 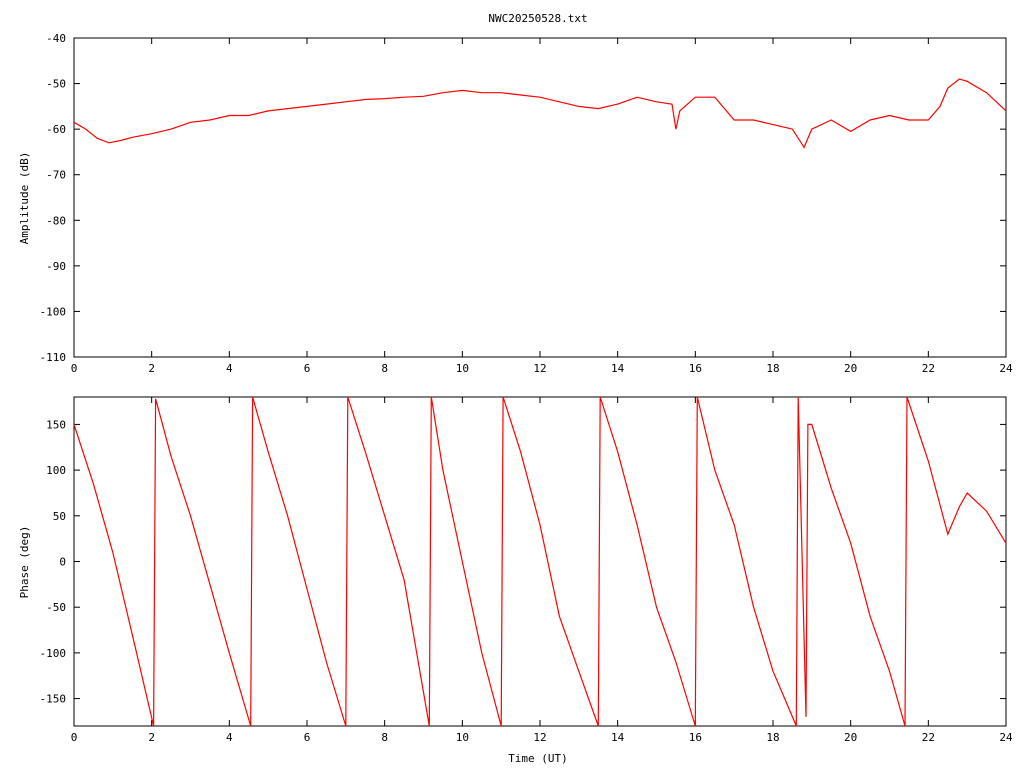 What do you see at coordinates (56, 220) in the screenshot?
I see `amplitude-y-tick-label: -80` at bounding box center [56, 220].